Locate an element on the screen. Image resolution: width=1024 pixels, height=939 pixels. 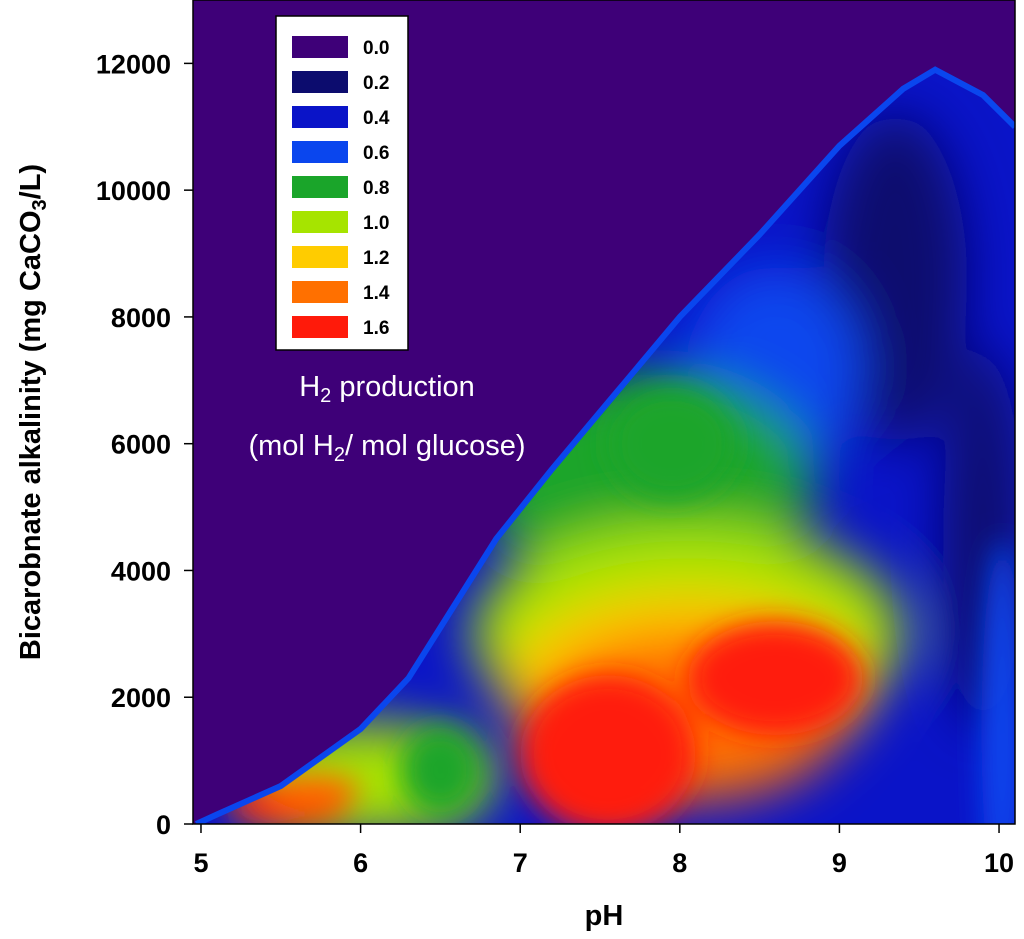
legend-label: 0.0 is located at coordinates (376, 48).